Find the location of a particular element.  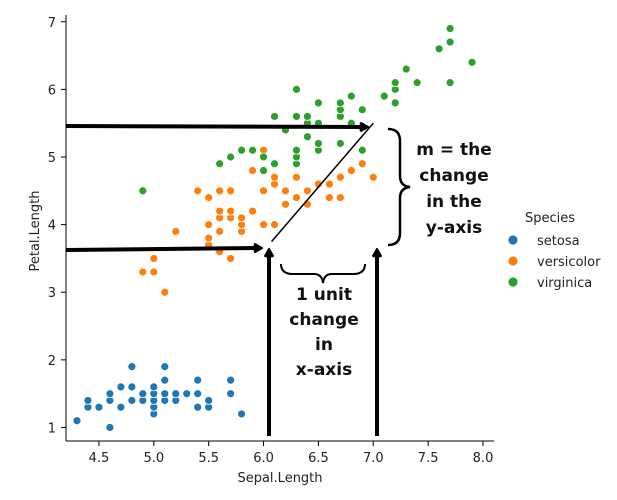

slope-annotation-line: in the is located at coordinates (454, 202).